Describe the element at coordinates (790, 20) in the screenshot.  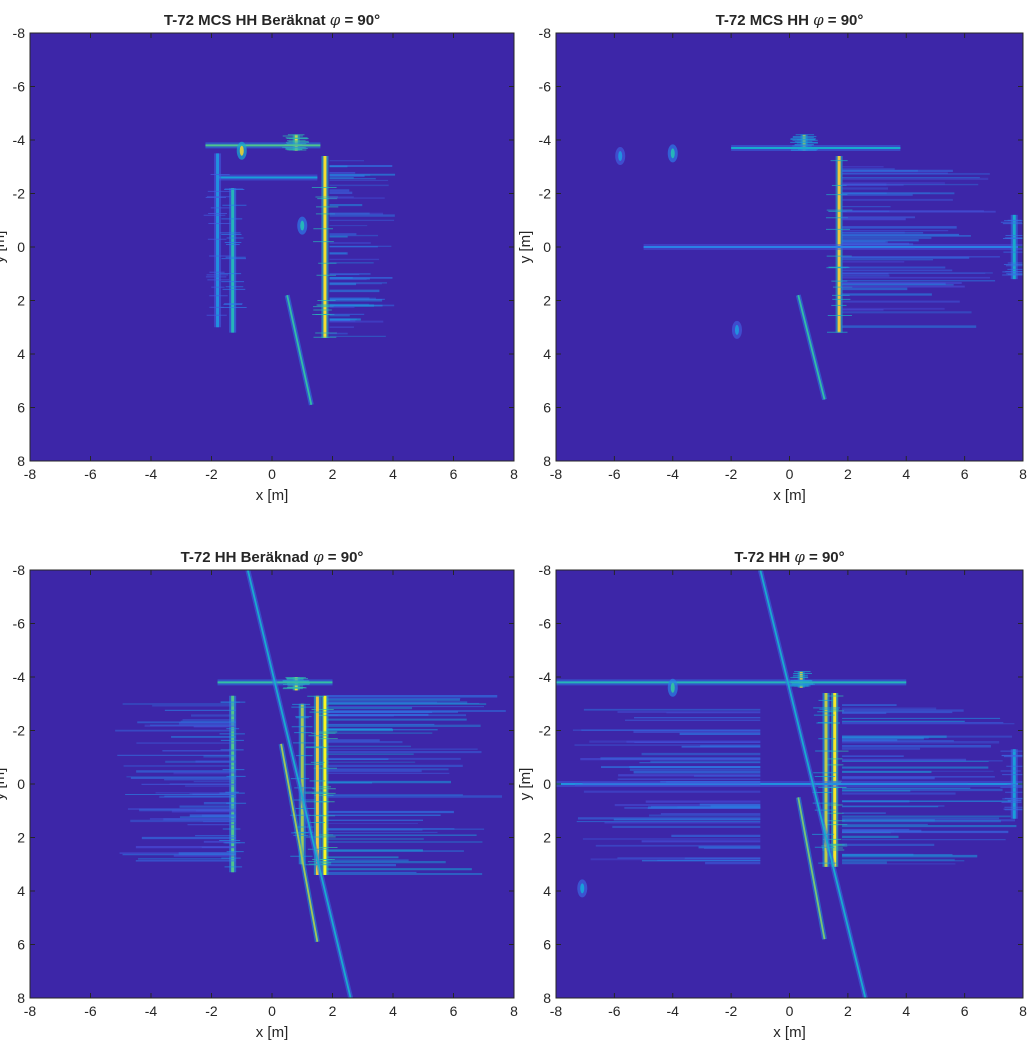
I see `chart-title: T-72 MCS HH φ = 90°` at that location.